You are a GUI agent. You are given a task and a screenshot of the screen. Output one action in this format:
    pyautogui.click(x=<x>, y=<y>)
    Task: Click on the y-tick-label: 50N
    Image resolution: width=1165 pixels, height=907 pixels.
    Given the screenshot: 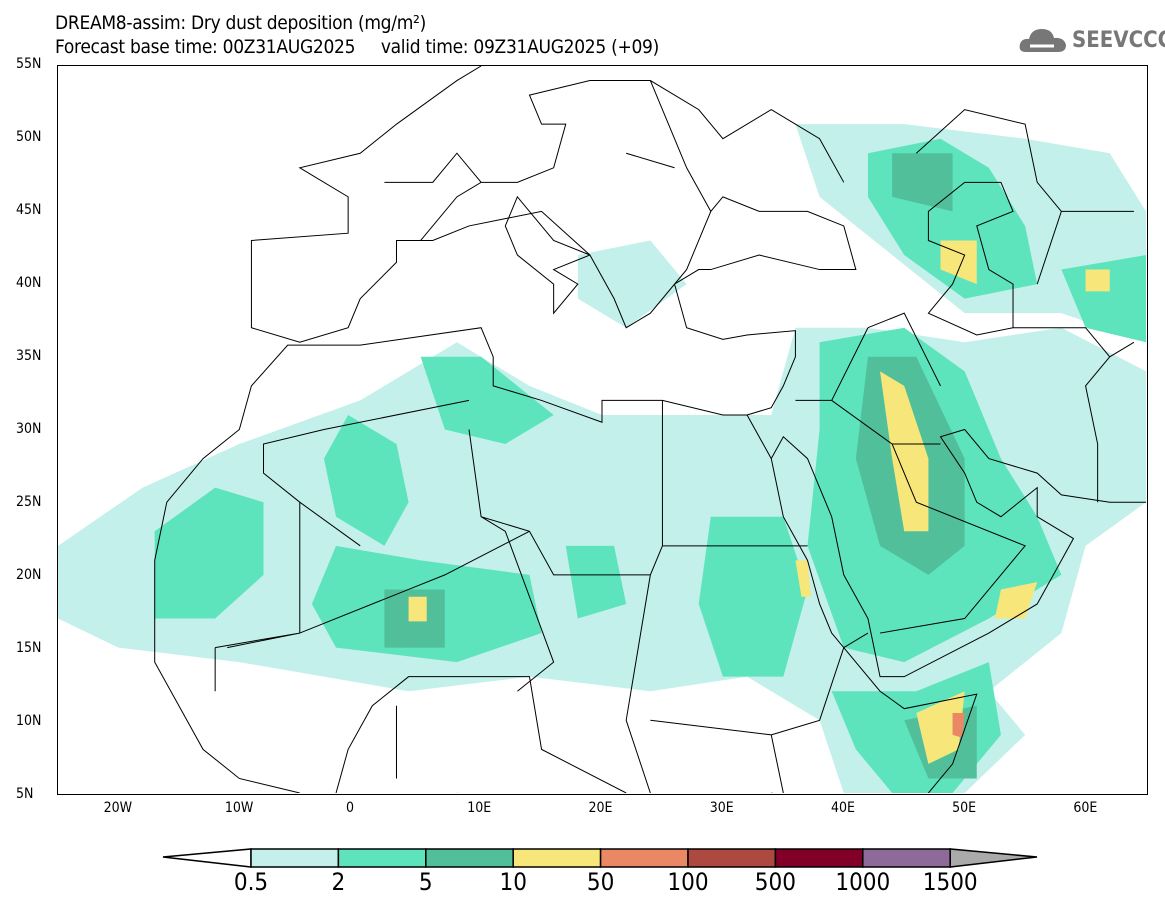 What is the action you would take?
    pyautogui.click(x=29, y=137)
    